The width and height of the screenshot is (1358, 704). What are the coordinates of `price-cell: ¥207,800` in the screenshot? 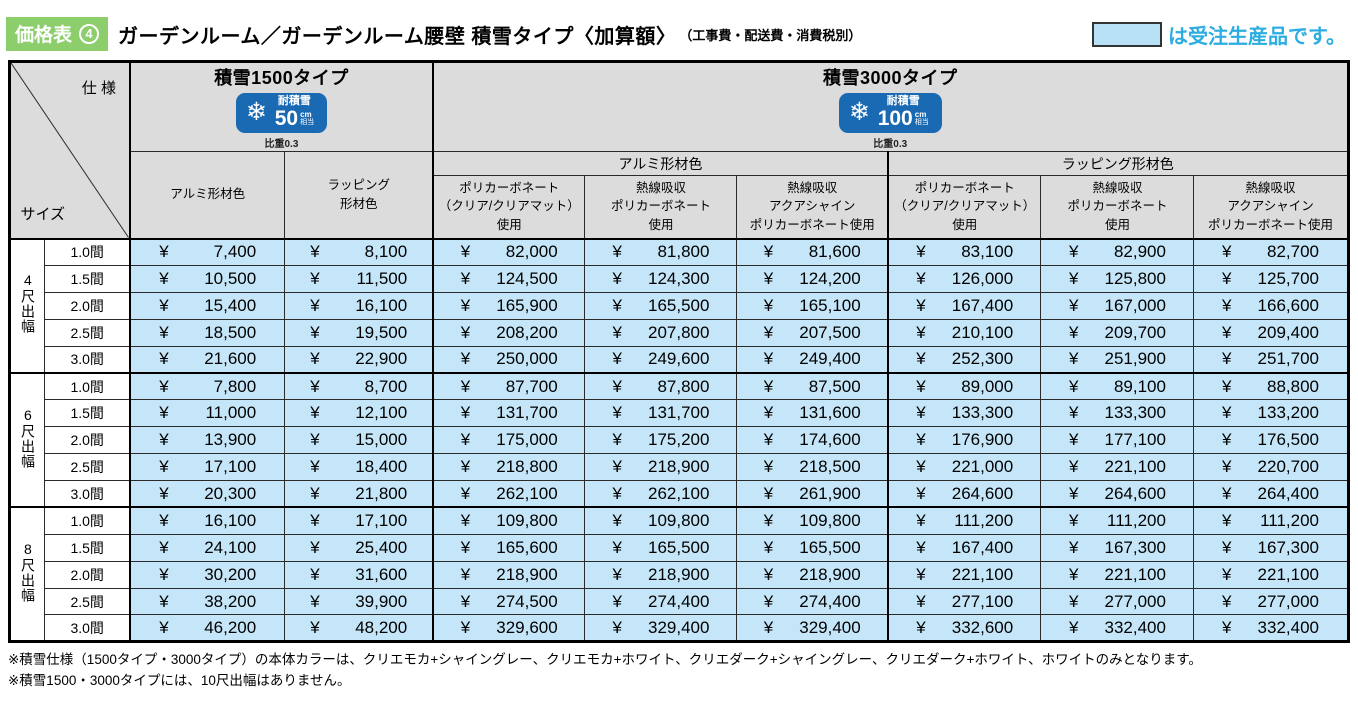 It's located at (661, 332).